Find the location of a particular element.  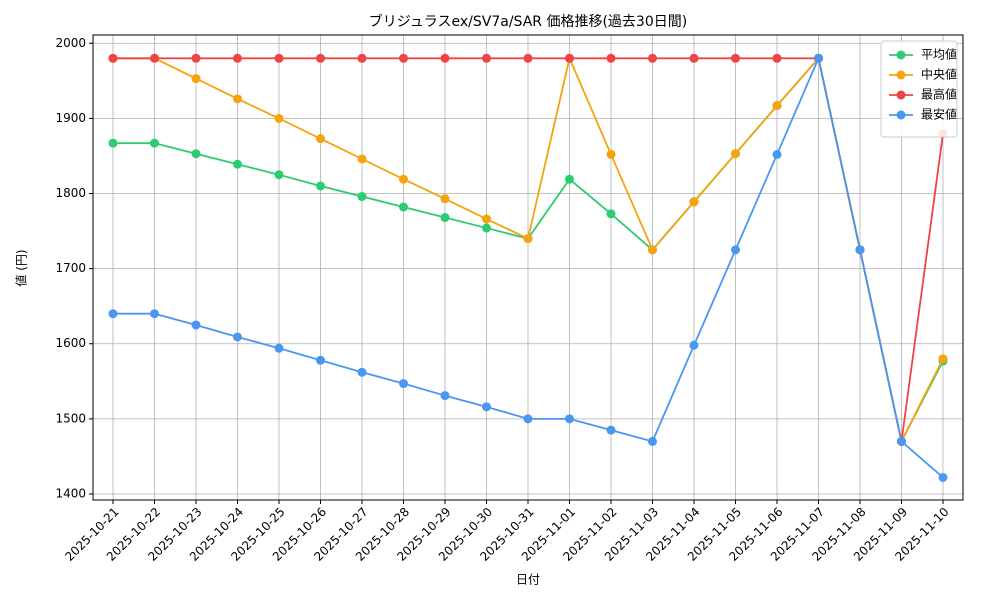

y-axis-label: 値 (円) is located at coordinates (21, 267).